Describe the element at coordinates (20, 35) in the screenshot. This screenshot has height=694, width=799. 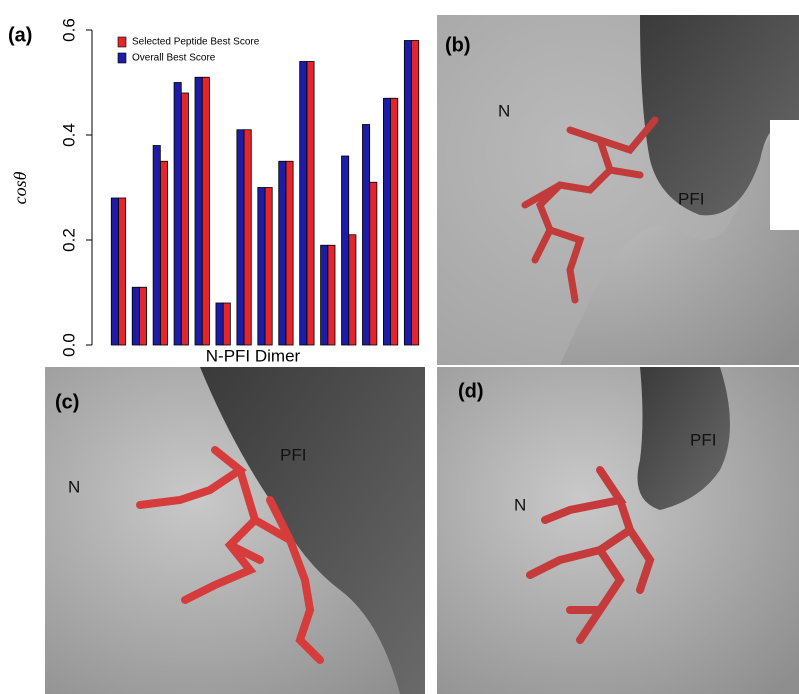
I see `panel-label: (a)` at that location.